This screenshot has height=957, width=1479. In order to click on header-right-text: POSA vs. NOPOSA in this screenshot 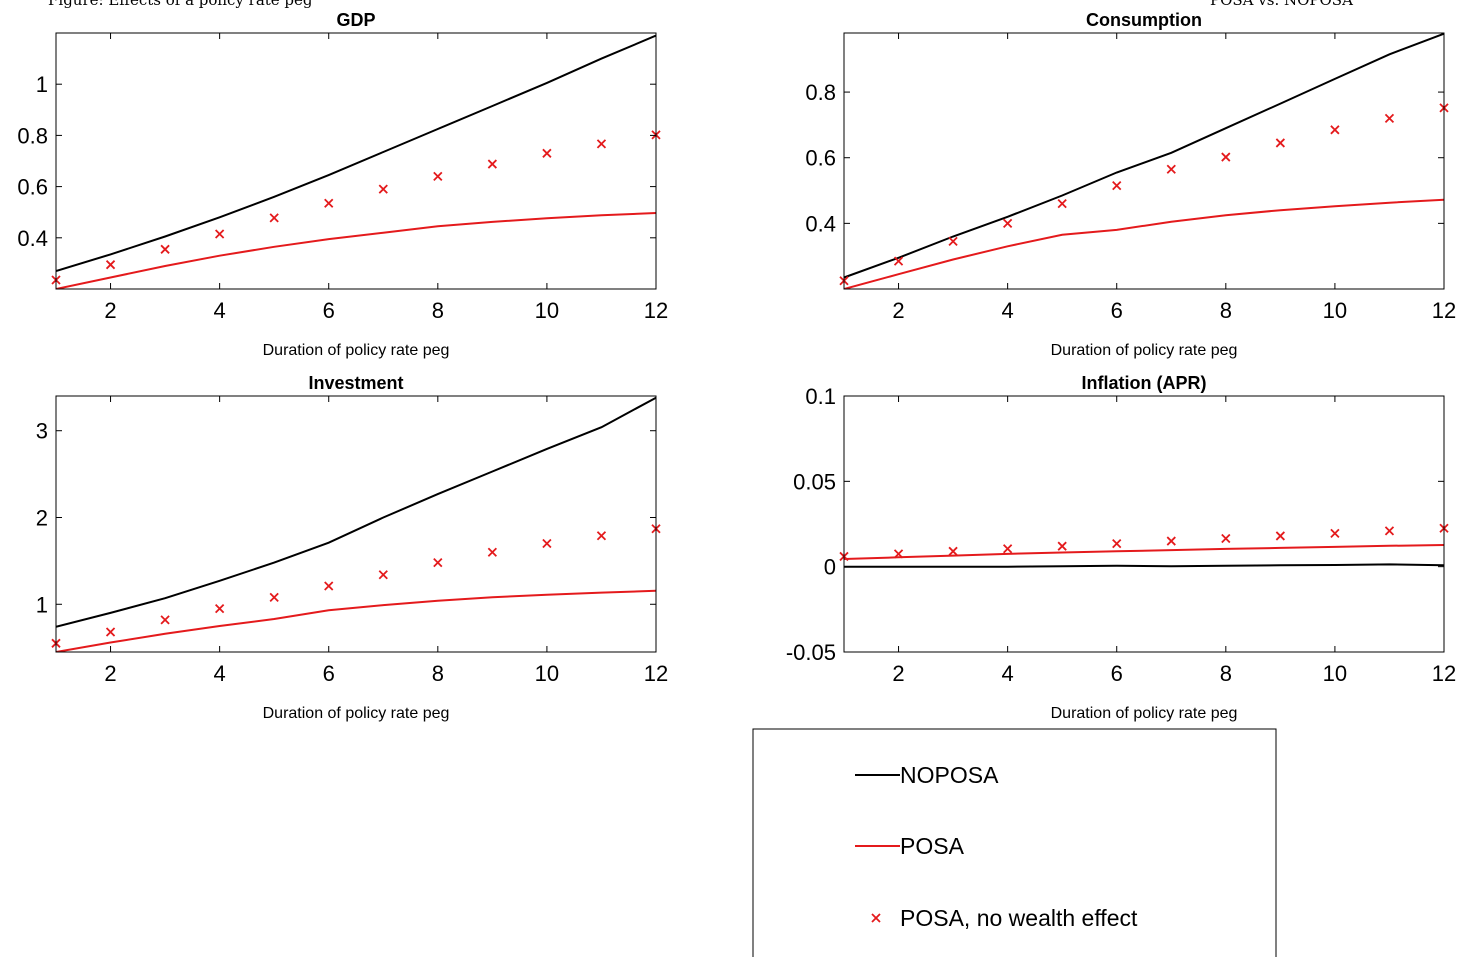, I will do `click(1281, 4)`.